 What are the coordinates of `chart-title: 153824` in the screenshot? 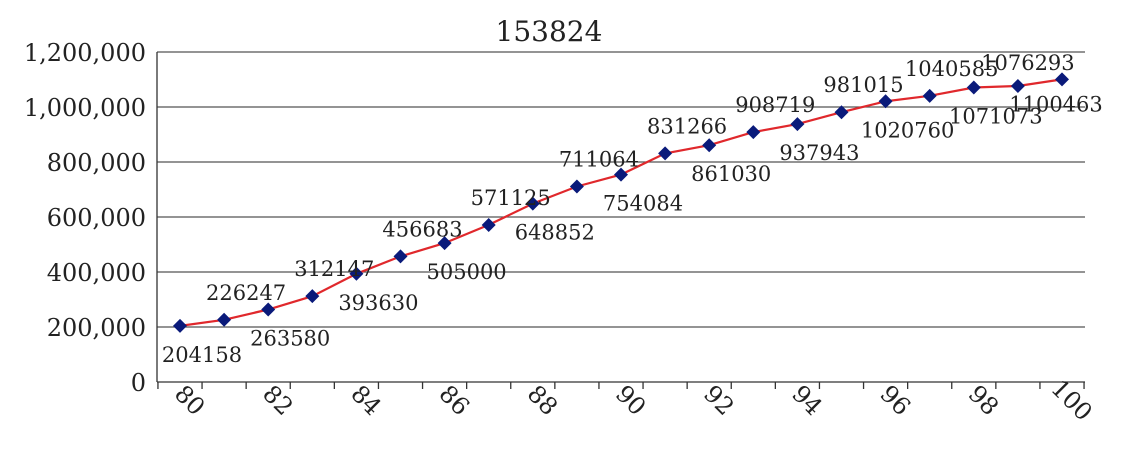 It's located at (549, 31).